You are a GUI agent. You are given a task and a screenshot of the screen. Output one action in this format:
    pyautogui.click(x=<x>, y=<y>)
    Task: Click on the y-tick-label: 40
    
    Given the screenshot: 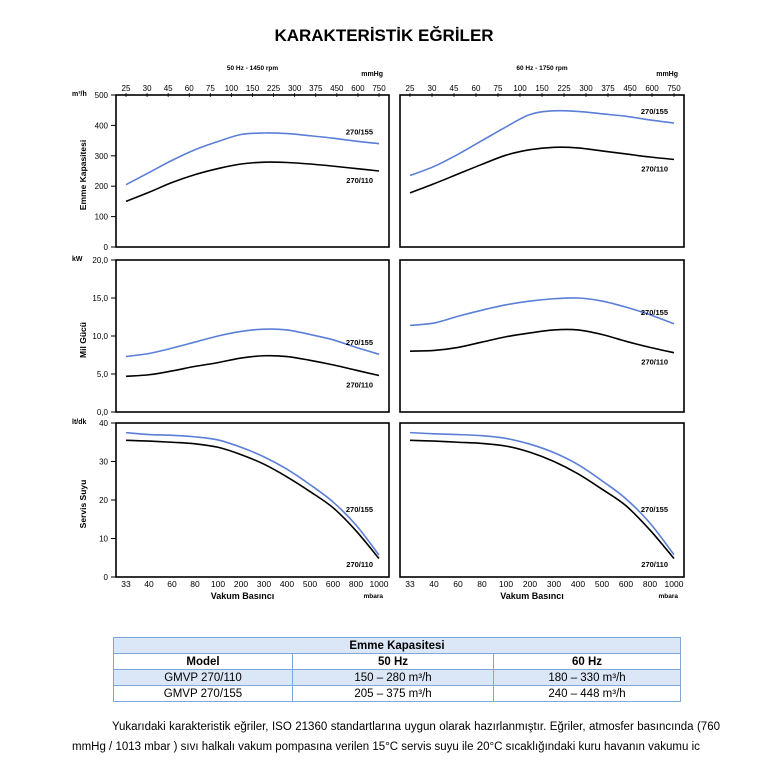 What is the action you would take?
    pyautogui.click(x=103, y=423)
    